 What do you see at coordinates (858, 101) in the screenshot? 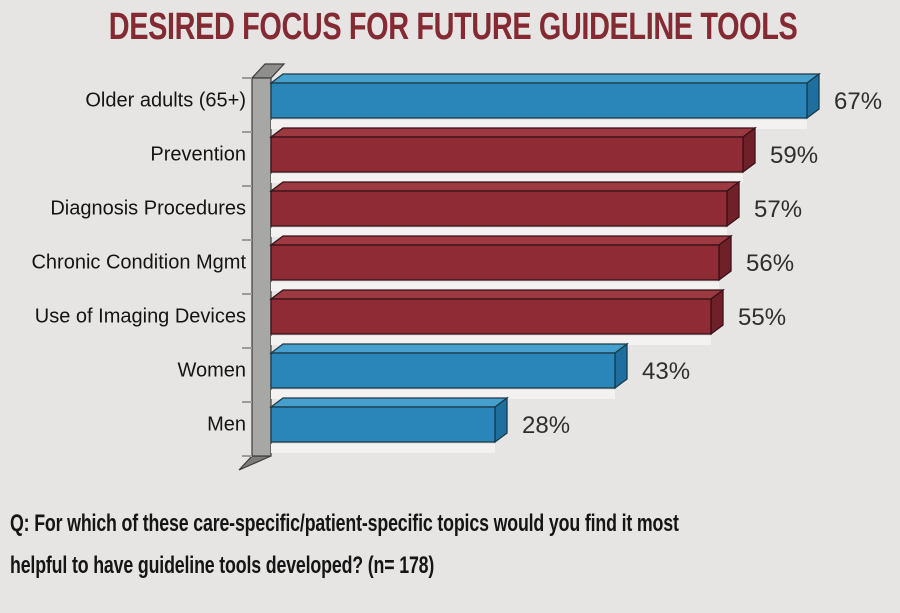
I see `value-label: 67%` at bounding box center [858, 101].